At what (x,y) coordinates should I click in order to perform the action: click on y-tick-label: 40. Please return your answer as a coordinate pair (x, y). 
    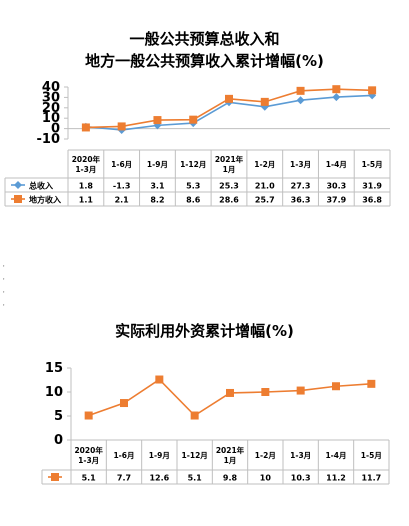
    Looking at the image, I should click on (51, 87).